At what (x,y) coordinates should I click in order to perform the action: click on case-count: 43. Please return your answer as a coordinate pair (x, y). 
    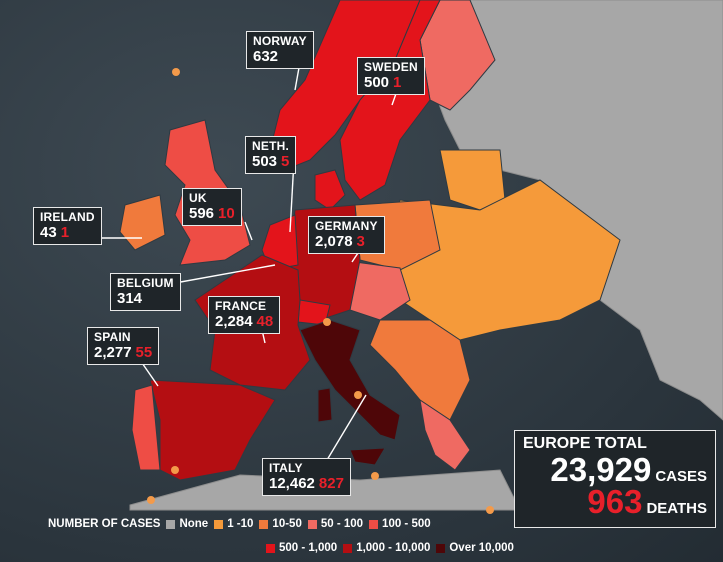
    Looking at the image, I should click on (48, 233).